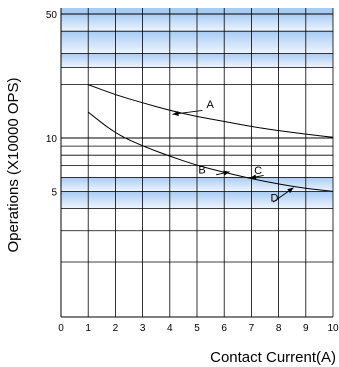 The width and height of the screenshot is (339, 367). Describe the element at coordinates (211, 105) in the screenshot. I see `annotation-A: A` at that location.